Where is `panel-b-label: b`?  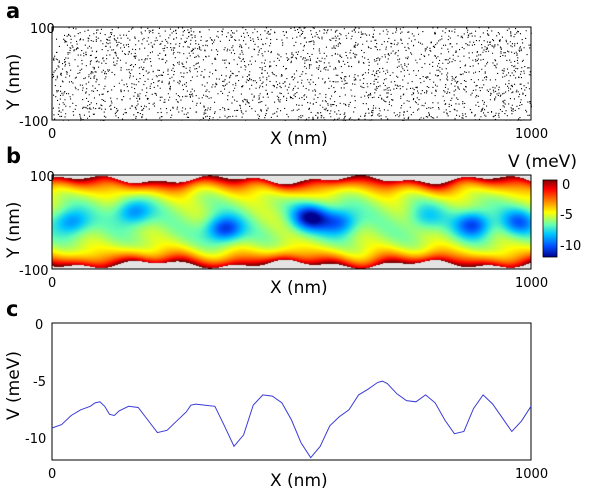
panel-b-label: b is located at coordinates (13, 156).